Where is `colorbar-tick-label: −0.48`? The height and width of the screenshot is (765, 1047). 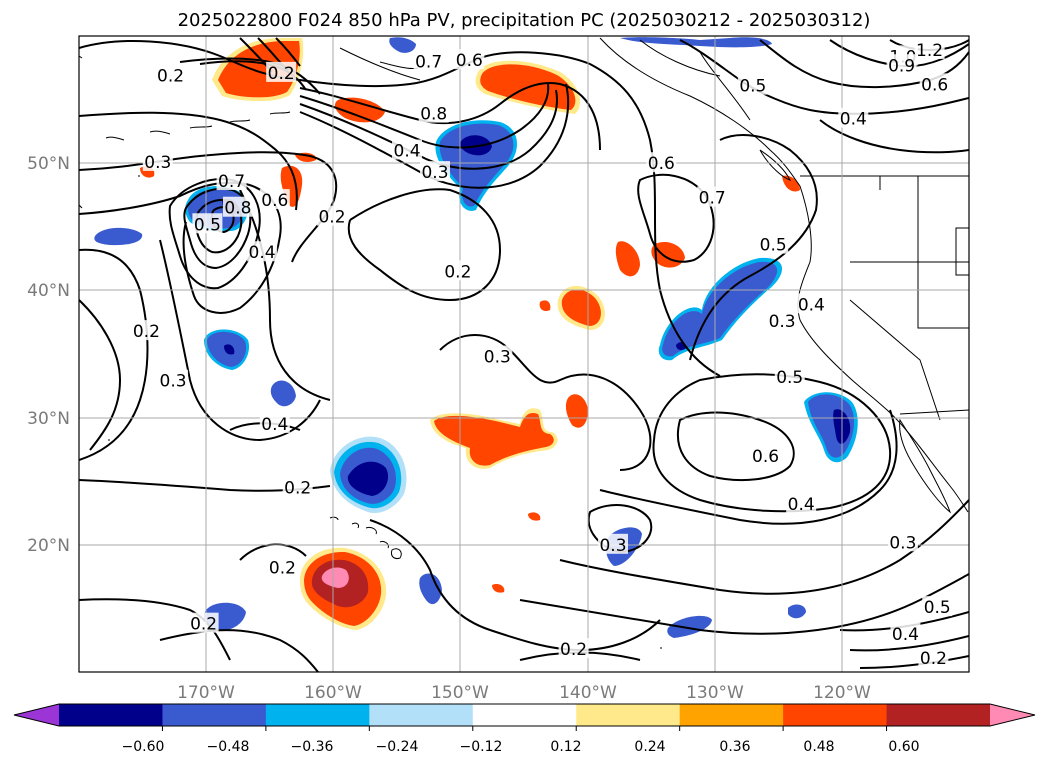 colorbar-tick-label: −0.48 is located at coordinates (228, 747).